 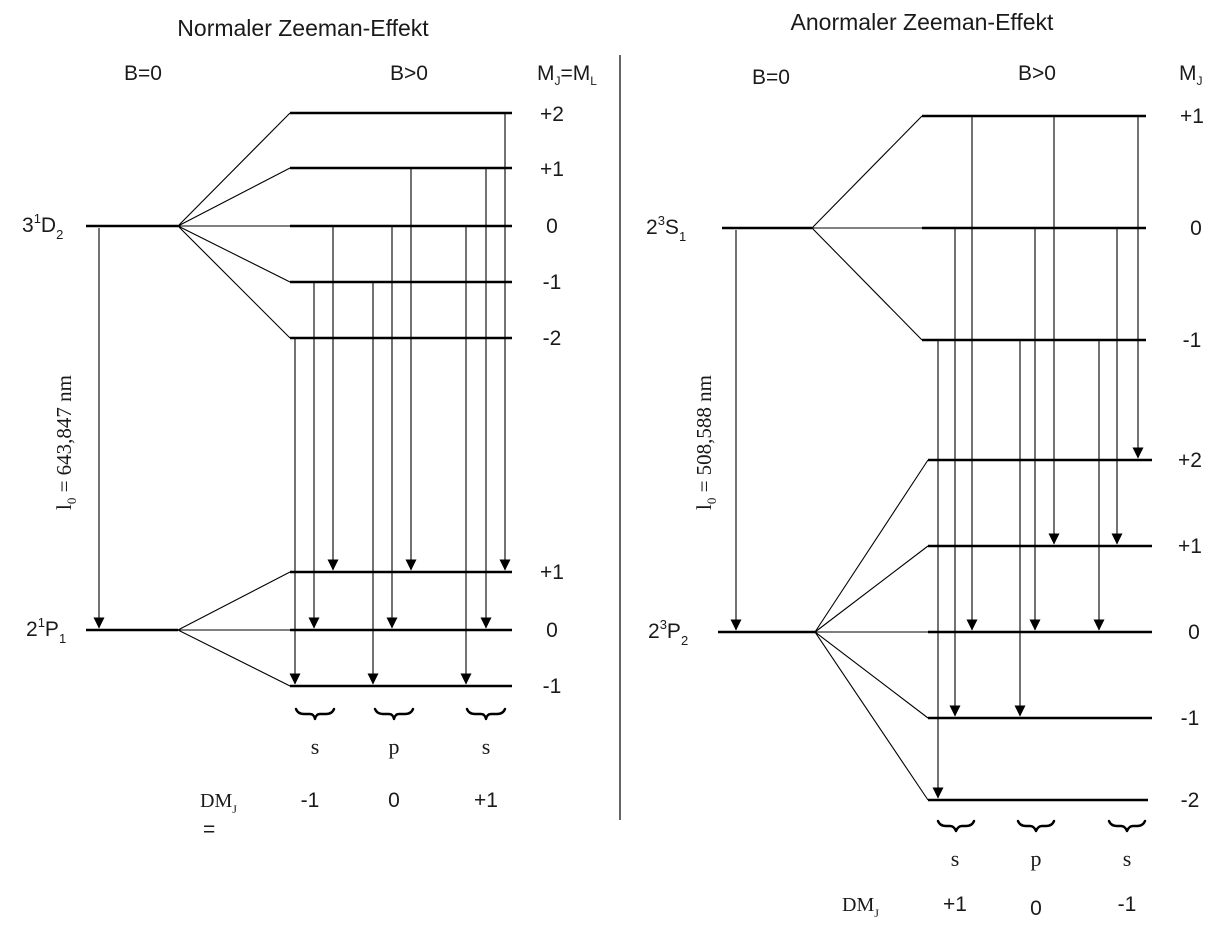 I want to click on normal-lower-mj-label: -1, so click(x=552, y=686).